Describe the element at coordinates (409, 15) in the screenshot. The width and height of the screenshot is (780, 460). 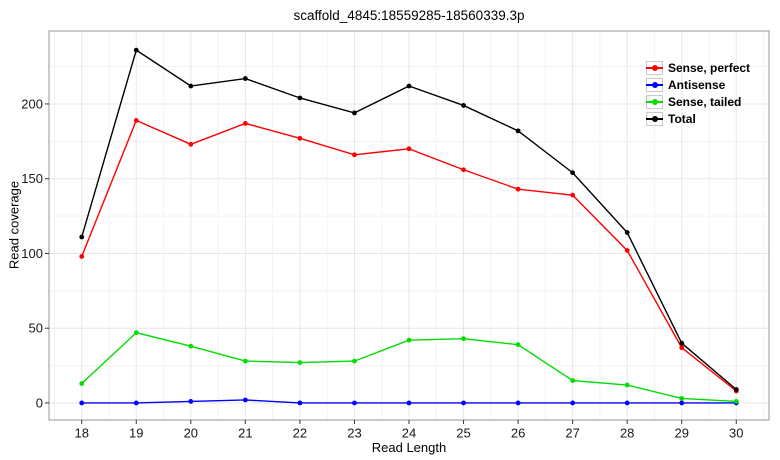
I see `chart-title: scaffold_4845:18559285-18560339.3p` at that location.